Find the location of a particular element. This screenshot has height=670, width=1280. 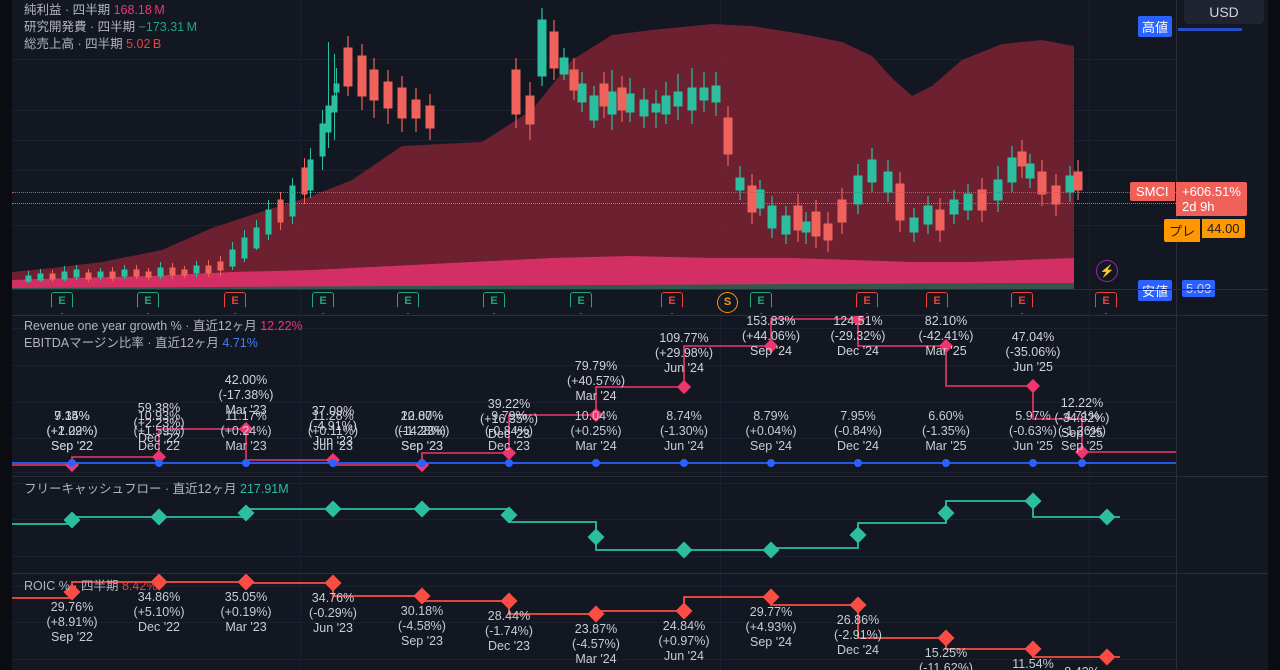

point-change: (-0.63%) is located at coordinates (1033, 431).